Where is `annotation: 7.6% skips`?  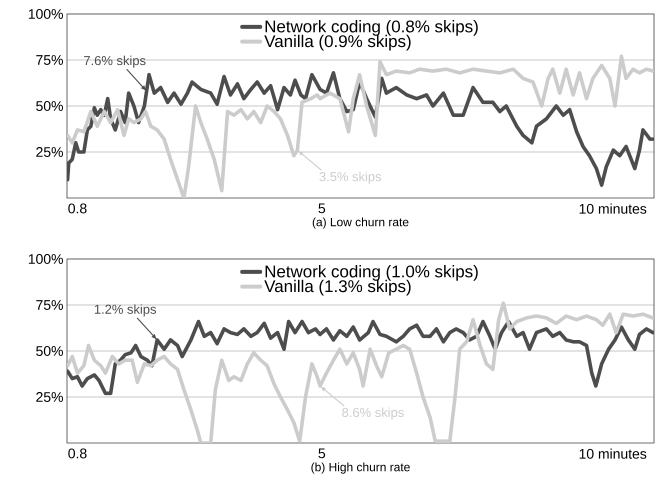 annotation: 7.6% skips is located at coordinates (115, 62).